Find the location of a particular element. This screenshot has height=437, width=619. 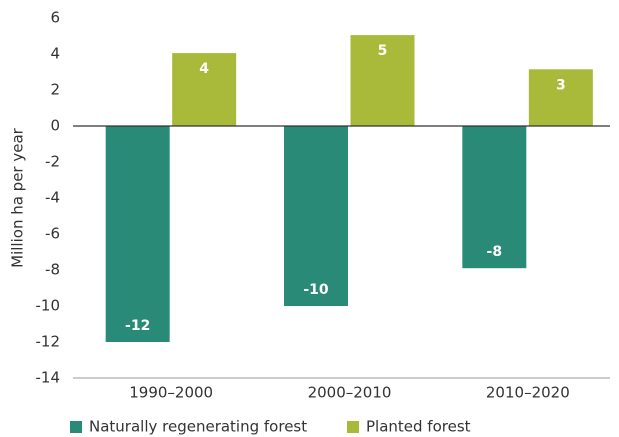

legend-label: Planted forest is located at coordinates (418, 427).